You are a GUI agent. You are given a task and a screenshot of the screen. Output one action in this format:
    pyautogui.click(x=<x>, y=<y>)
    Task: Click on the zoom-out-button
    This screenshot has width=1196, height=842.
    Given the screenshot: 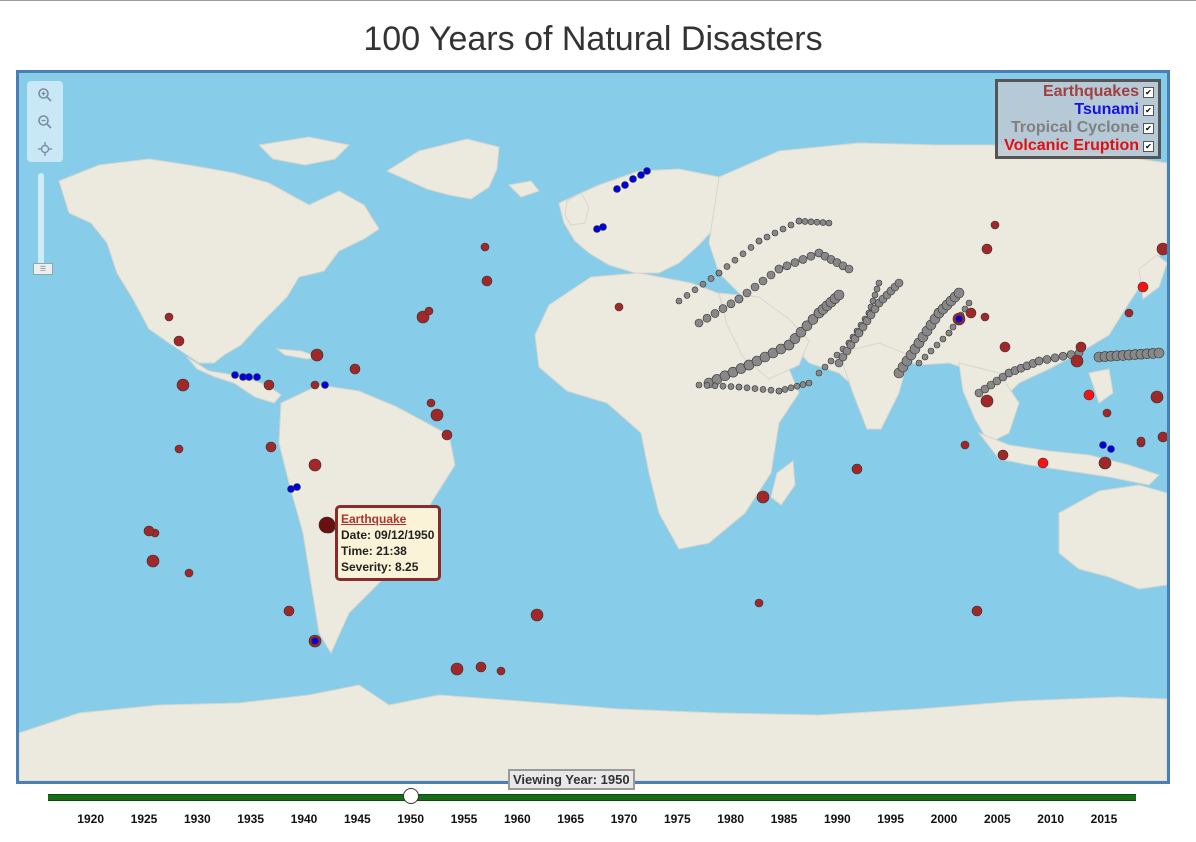 What is the action you would take?
    pyautogui.click(x=45, y=121)
    